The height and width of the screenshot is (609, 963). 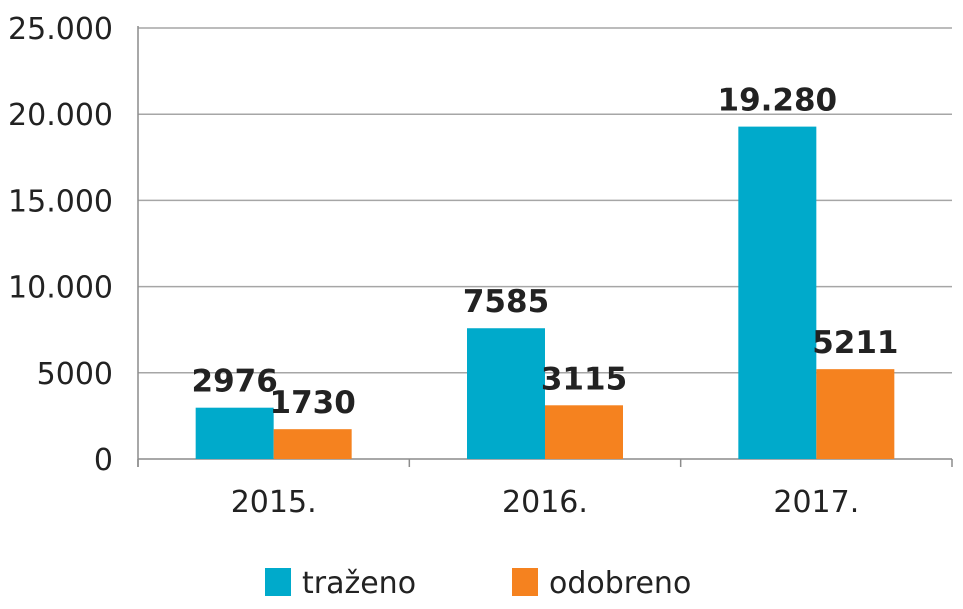 I want to click on y-tick-label: 10.000, so click(x=60, y=288).